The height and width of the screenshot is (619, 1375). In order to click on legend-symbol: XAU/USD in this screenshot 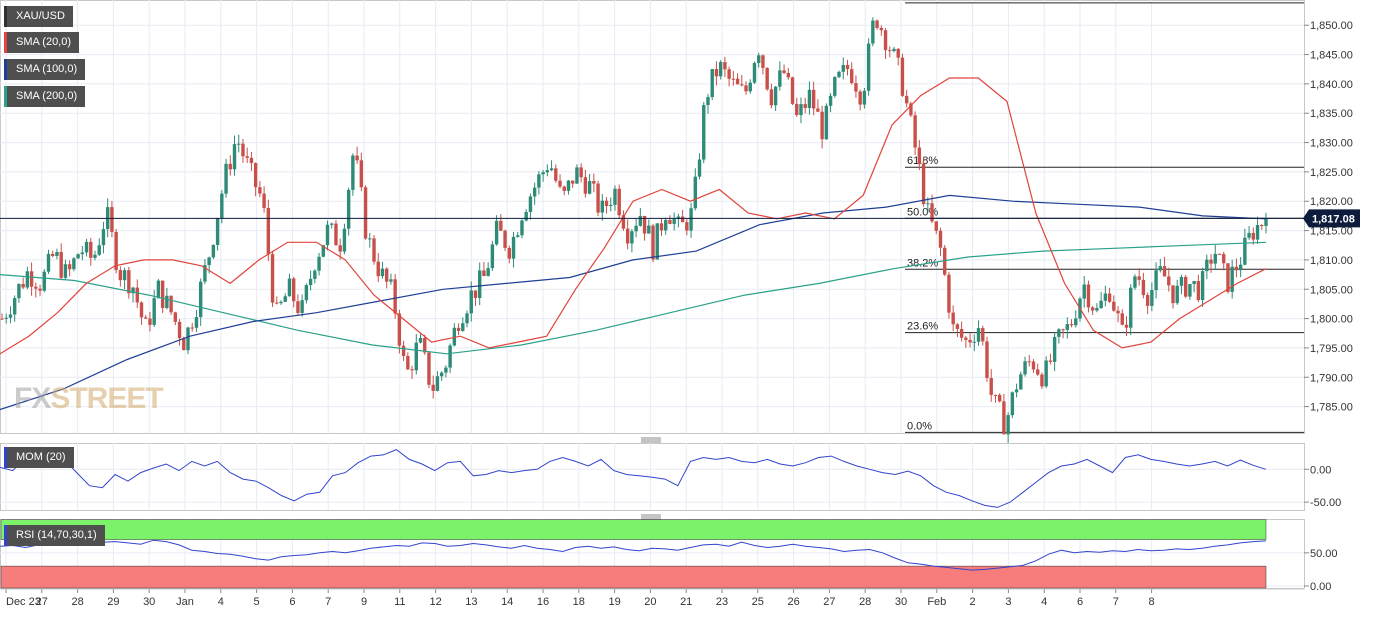, I will do `click(38, 16)`.